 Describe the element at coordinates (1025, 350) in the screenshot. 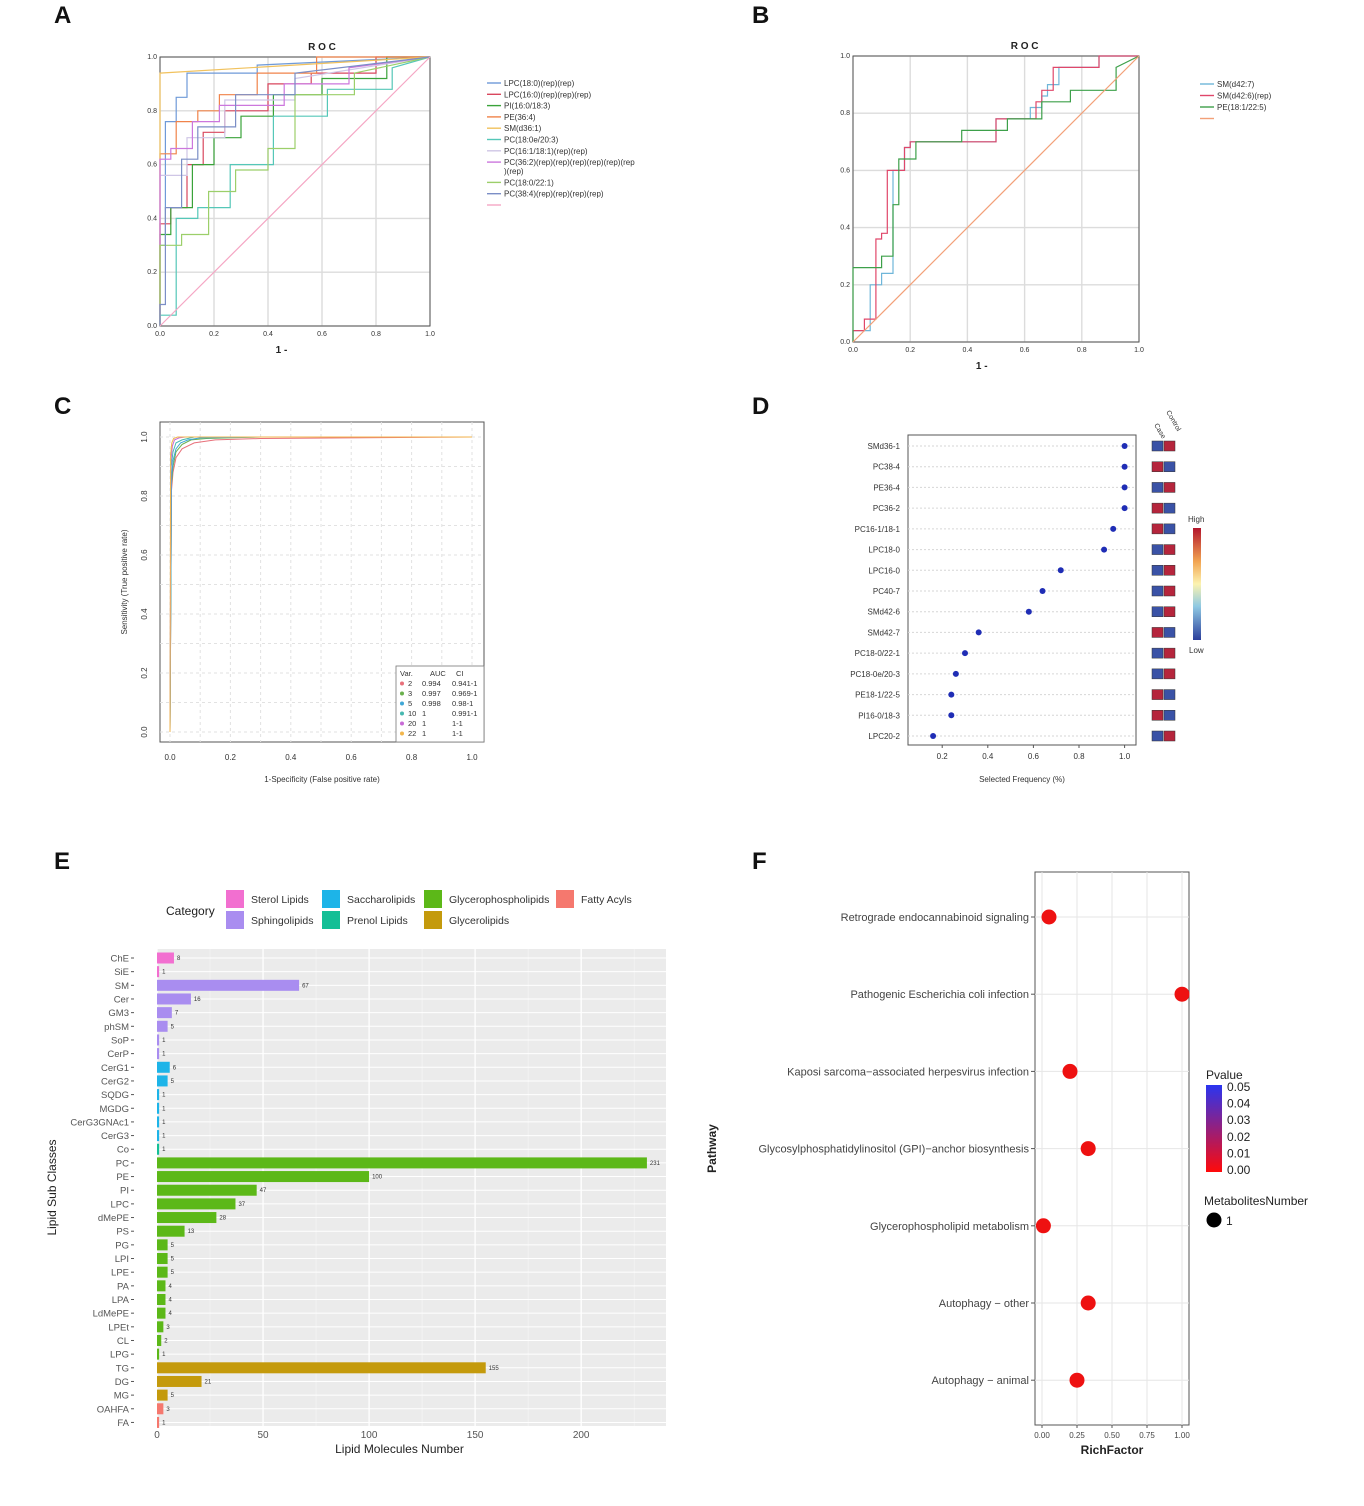

I see `x-tick-label: 0.6` at that location.